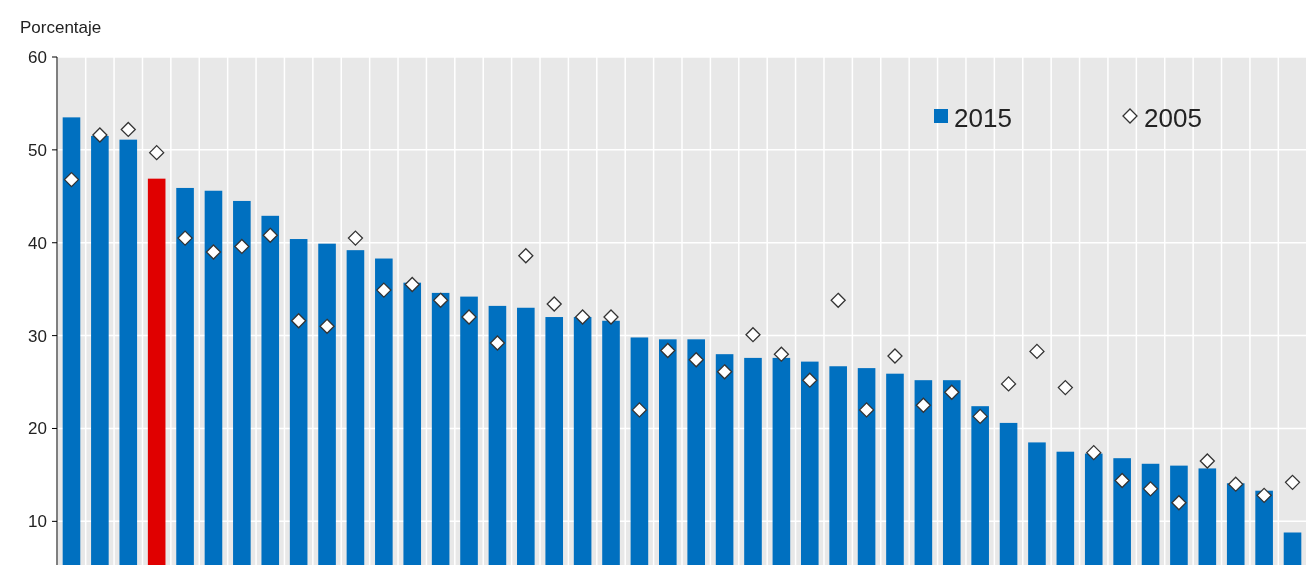 This screenshot has width=1307, height=565. Describe the element at coordinates (37, 243) in the screenshot. I see `y-tick-label: 40` at that location.